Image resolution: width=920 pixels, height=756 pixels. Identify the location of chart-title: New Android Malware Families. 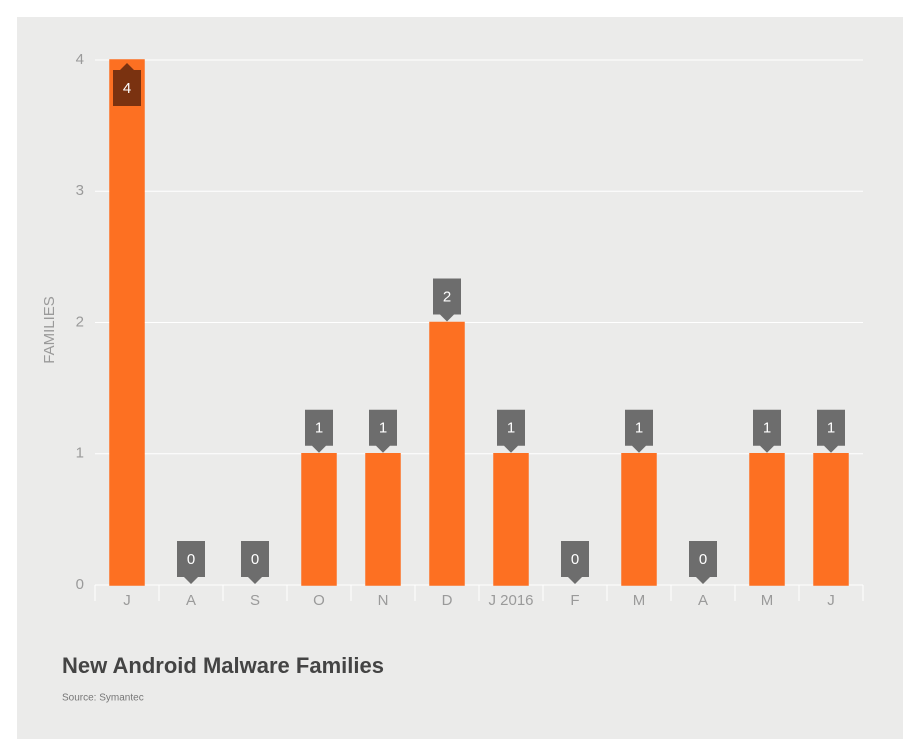
(223, 665).